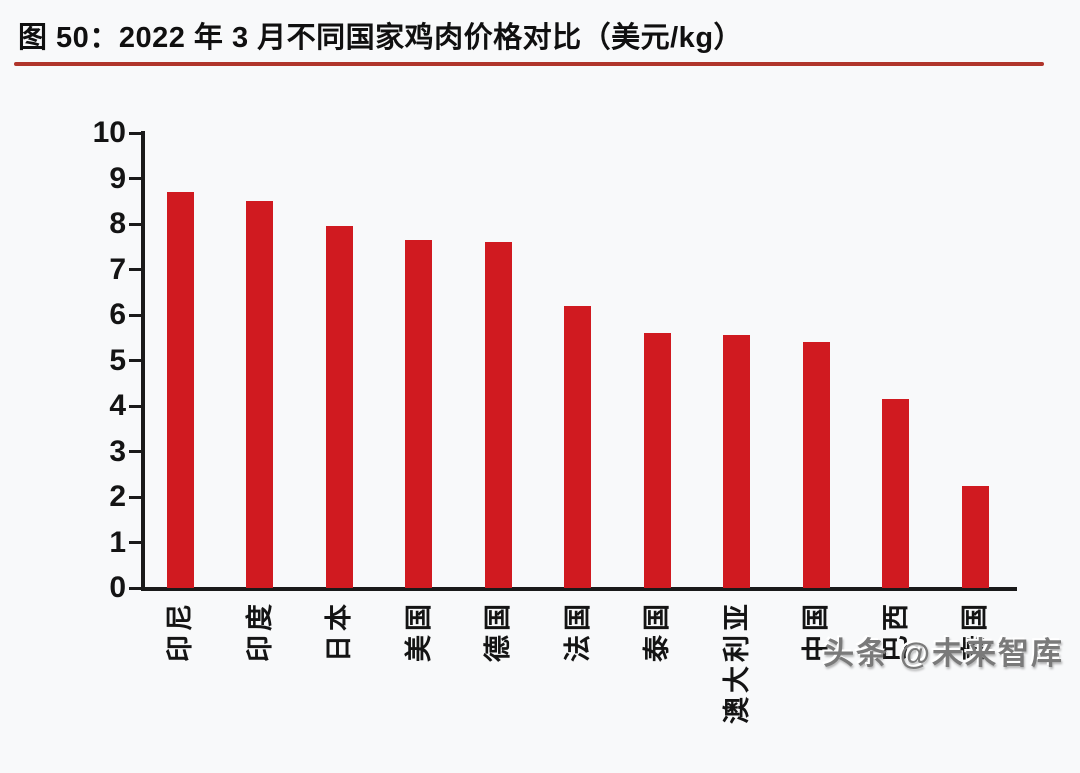 This screenshot has width=1080, height=773. Describe the element at coordinates (117, 542) in the screenshot. I see `y-tick-label-1: 1` at that location.